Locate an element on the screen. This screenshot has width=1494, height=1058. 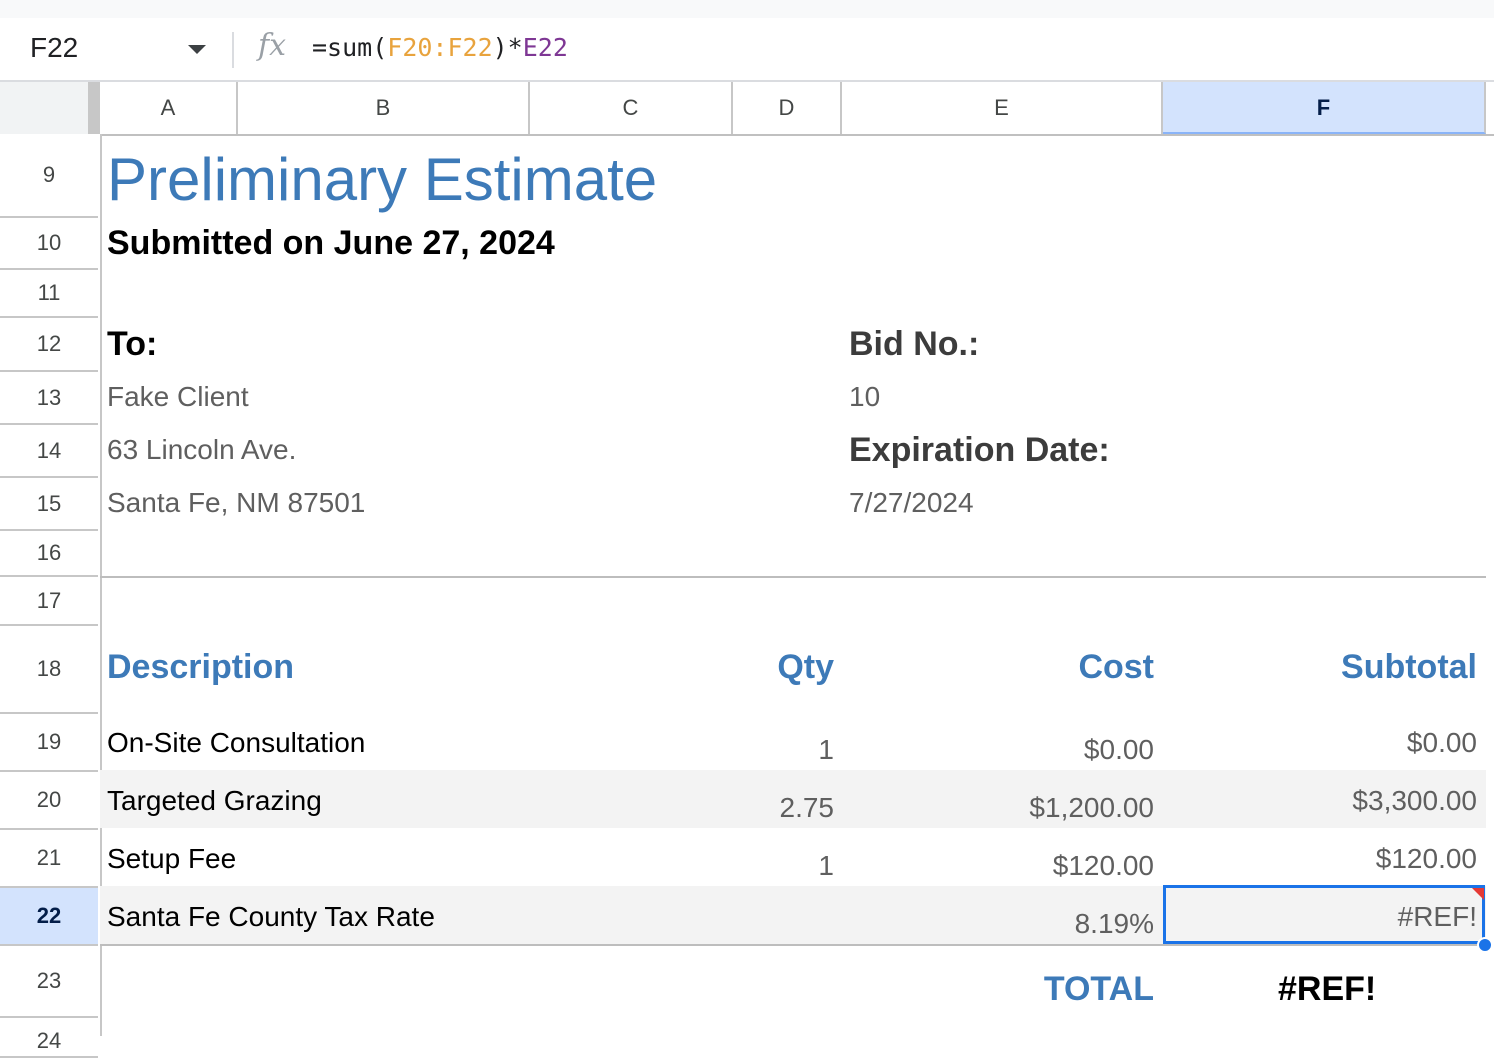
row-header-12: 12 is located at coordinates (49, 345).